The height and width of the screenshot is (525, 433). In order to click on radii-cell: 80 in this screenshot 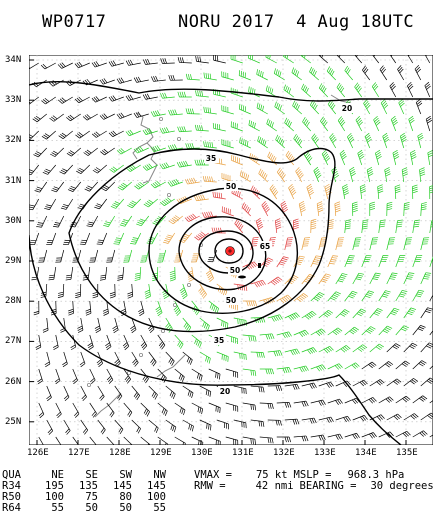, I will do `click(115, 497)`.